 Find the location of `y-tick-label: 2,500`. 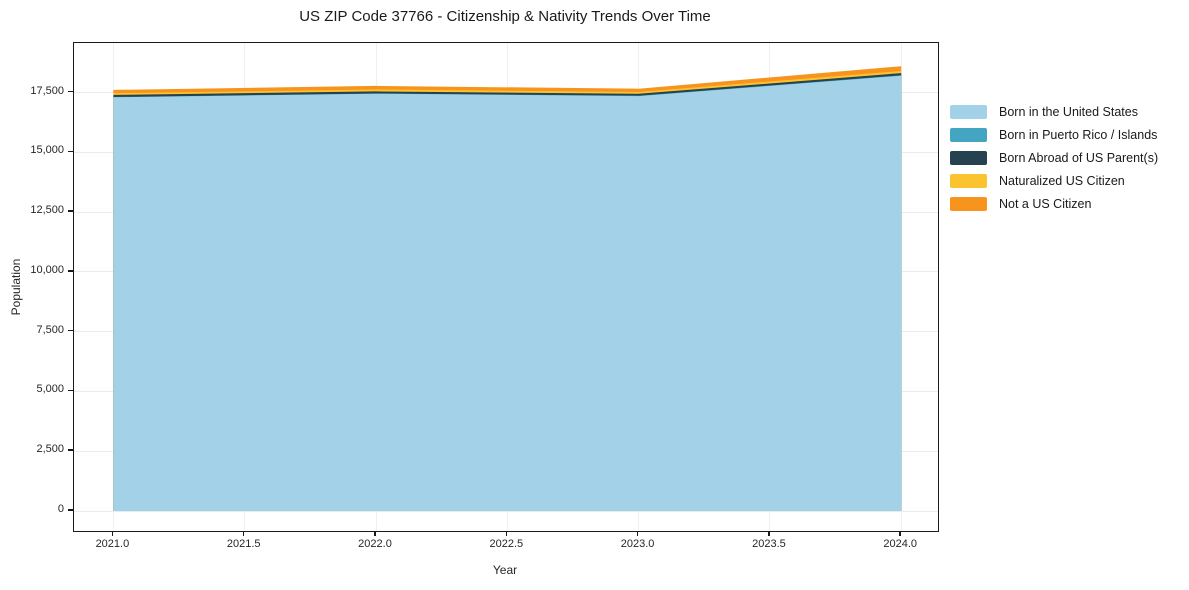

y-tick-label: 2,500 is located at coordinates (50, 449).